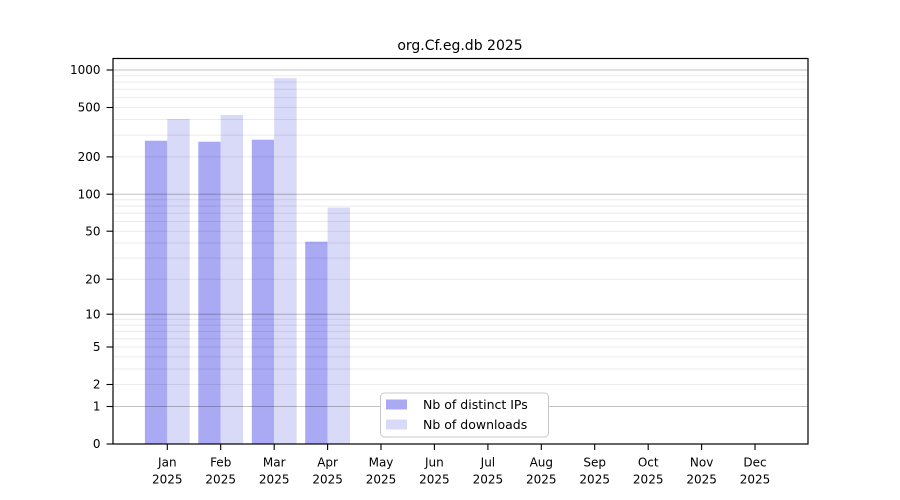 Image resolution: width=900 pixels, height=500 pixels. What do you see at coordinates (85, 70) in the screenshot?
I see `y-tick-label: 1000` at bounding box center [85, 70].